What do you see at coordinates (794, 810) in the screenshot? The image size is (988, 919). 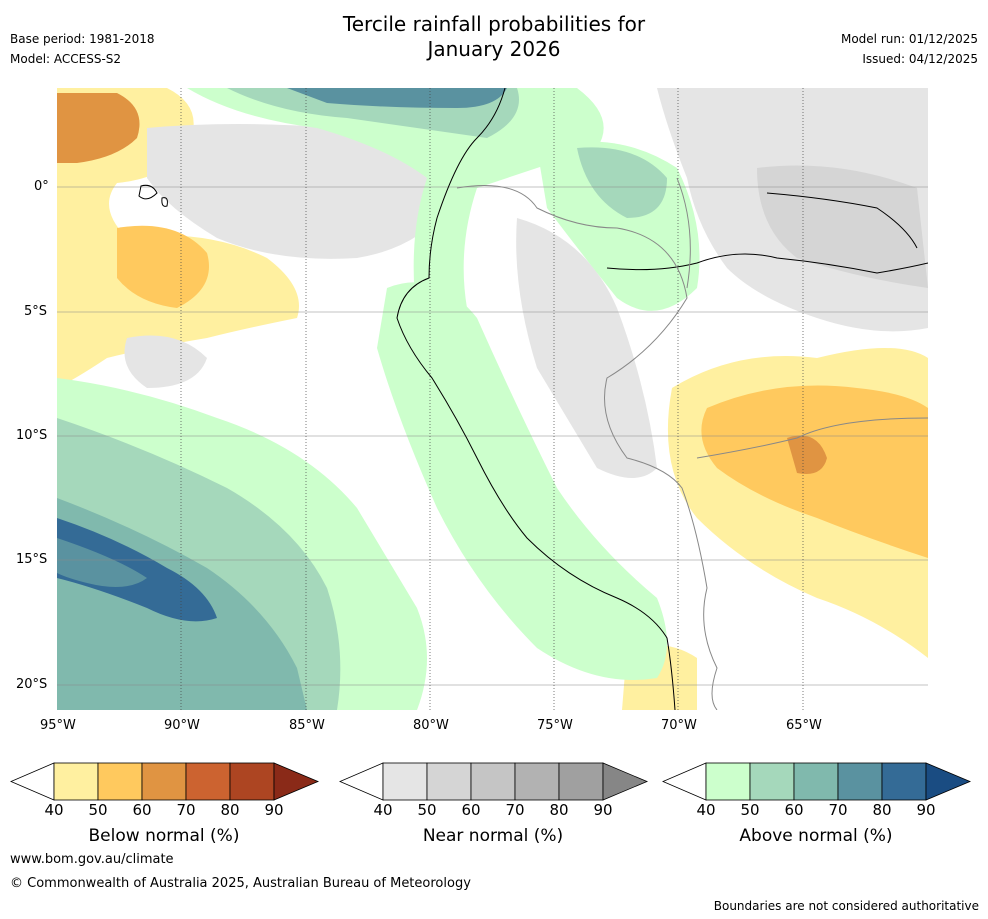 I see `above-colorbar-tick-60: 60` at bounding box center [794, 810].